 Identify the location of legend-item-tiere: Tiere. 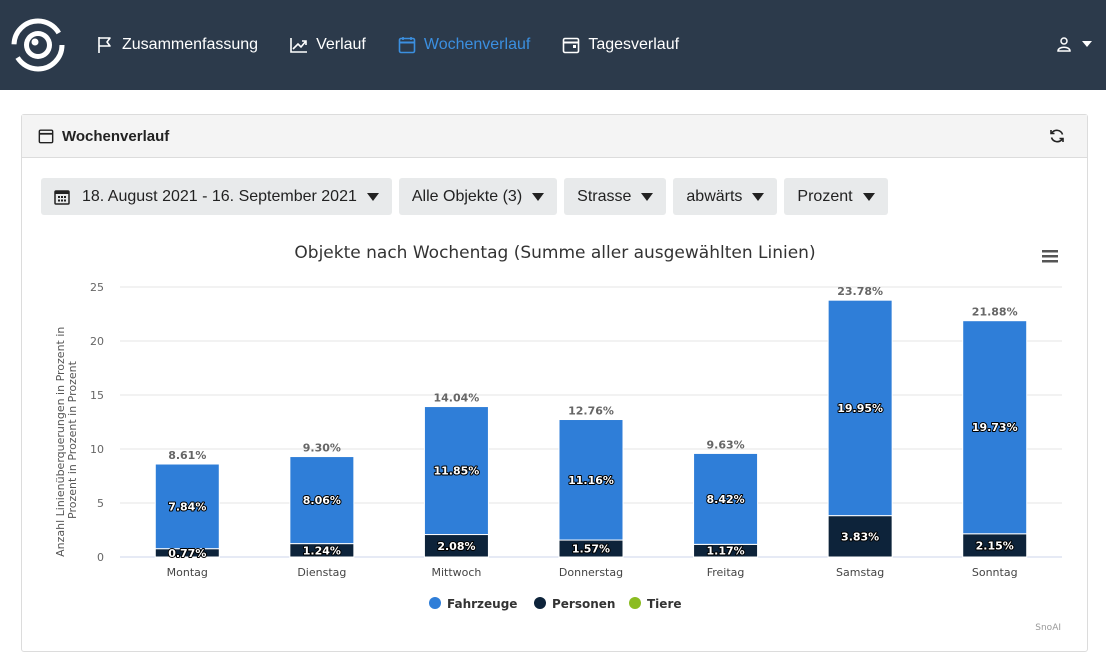
(655, 604).